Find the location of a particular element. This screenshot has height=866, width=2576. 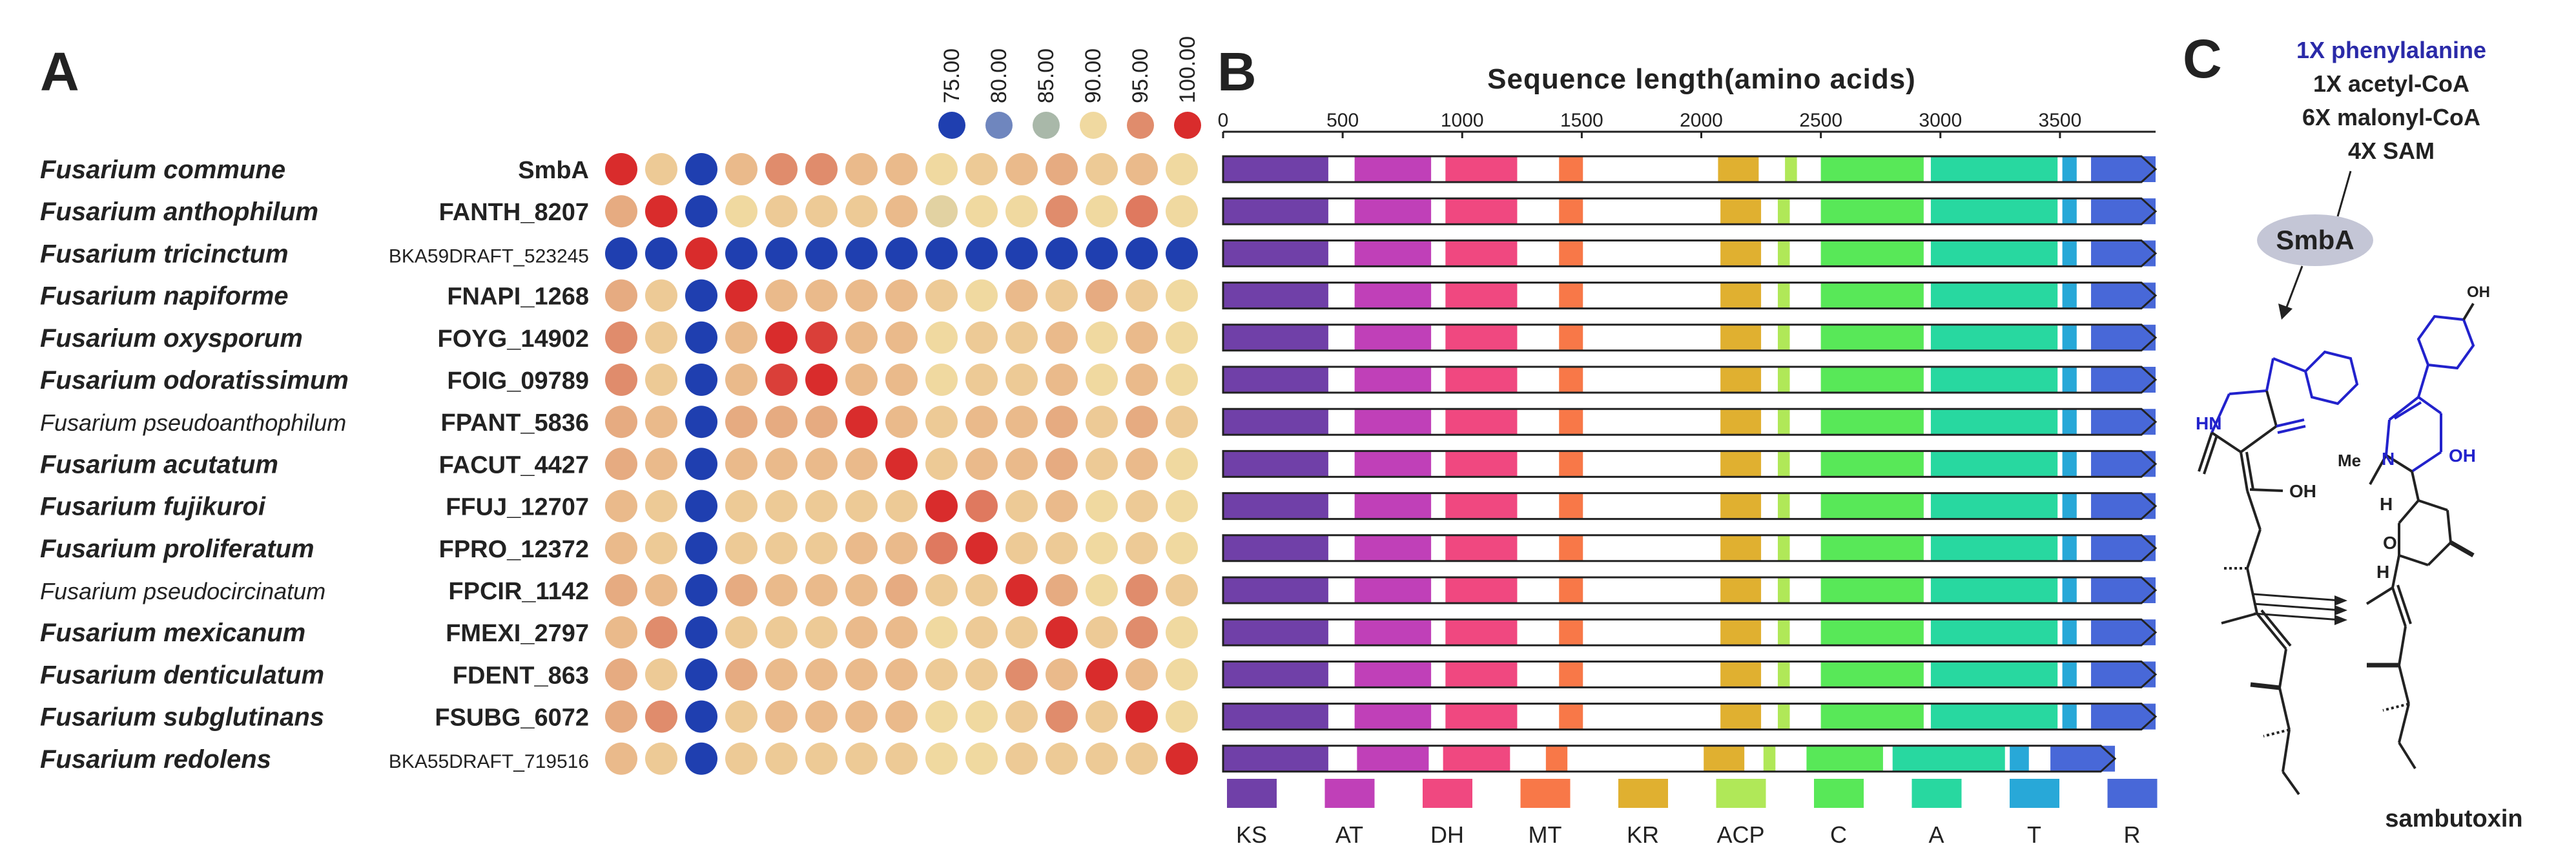

scale-label: 85.00 is located at coordinates (1046, 75).